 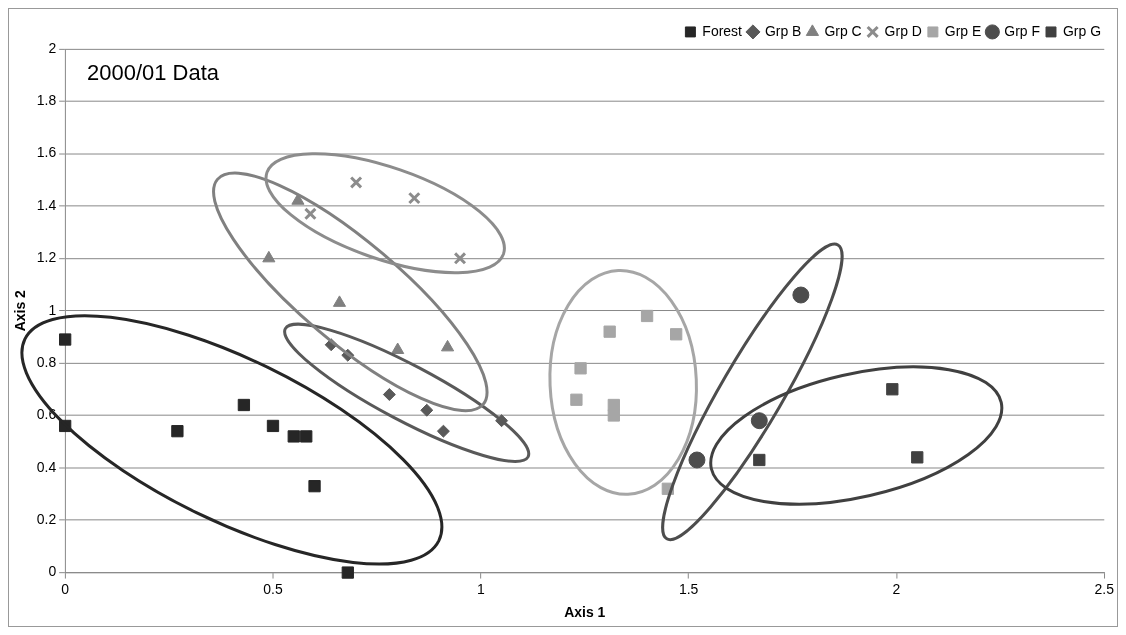 I want to click on legend-label: Forest, so click(x=722, y=30).